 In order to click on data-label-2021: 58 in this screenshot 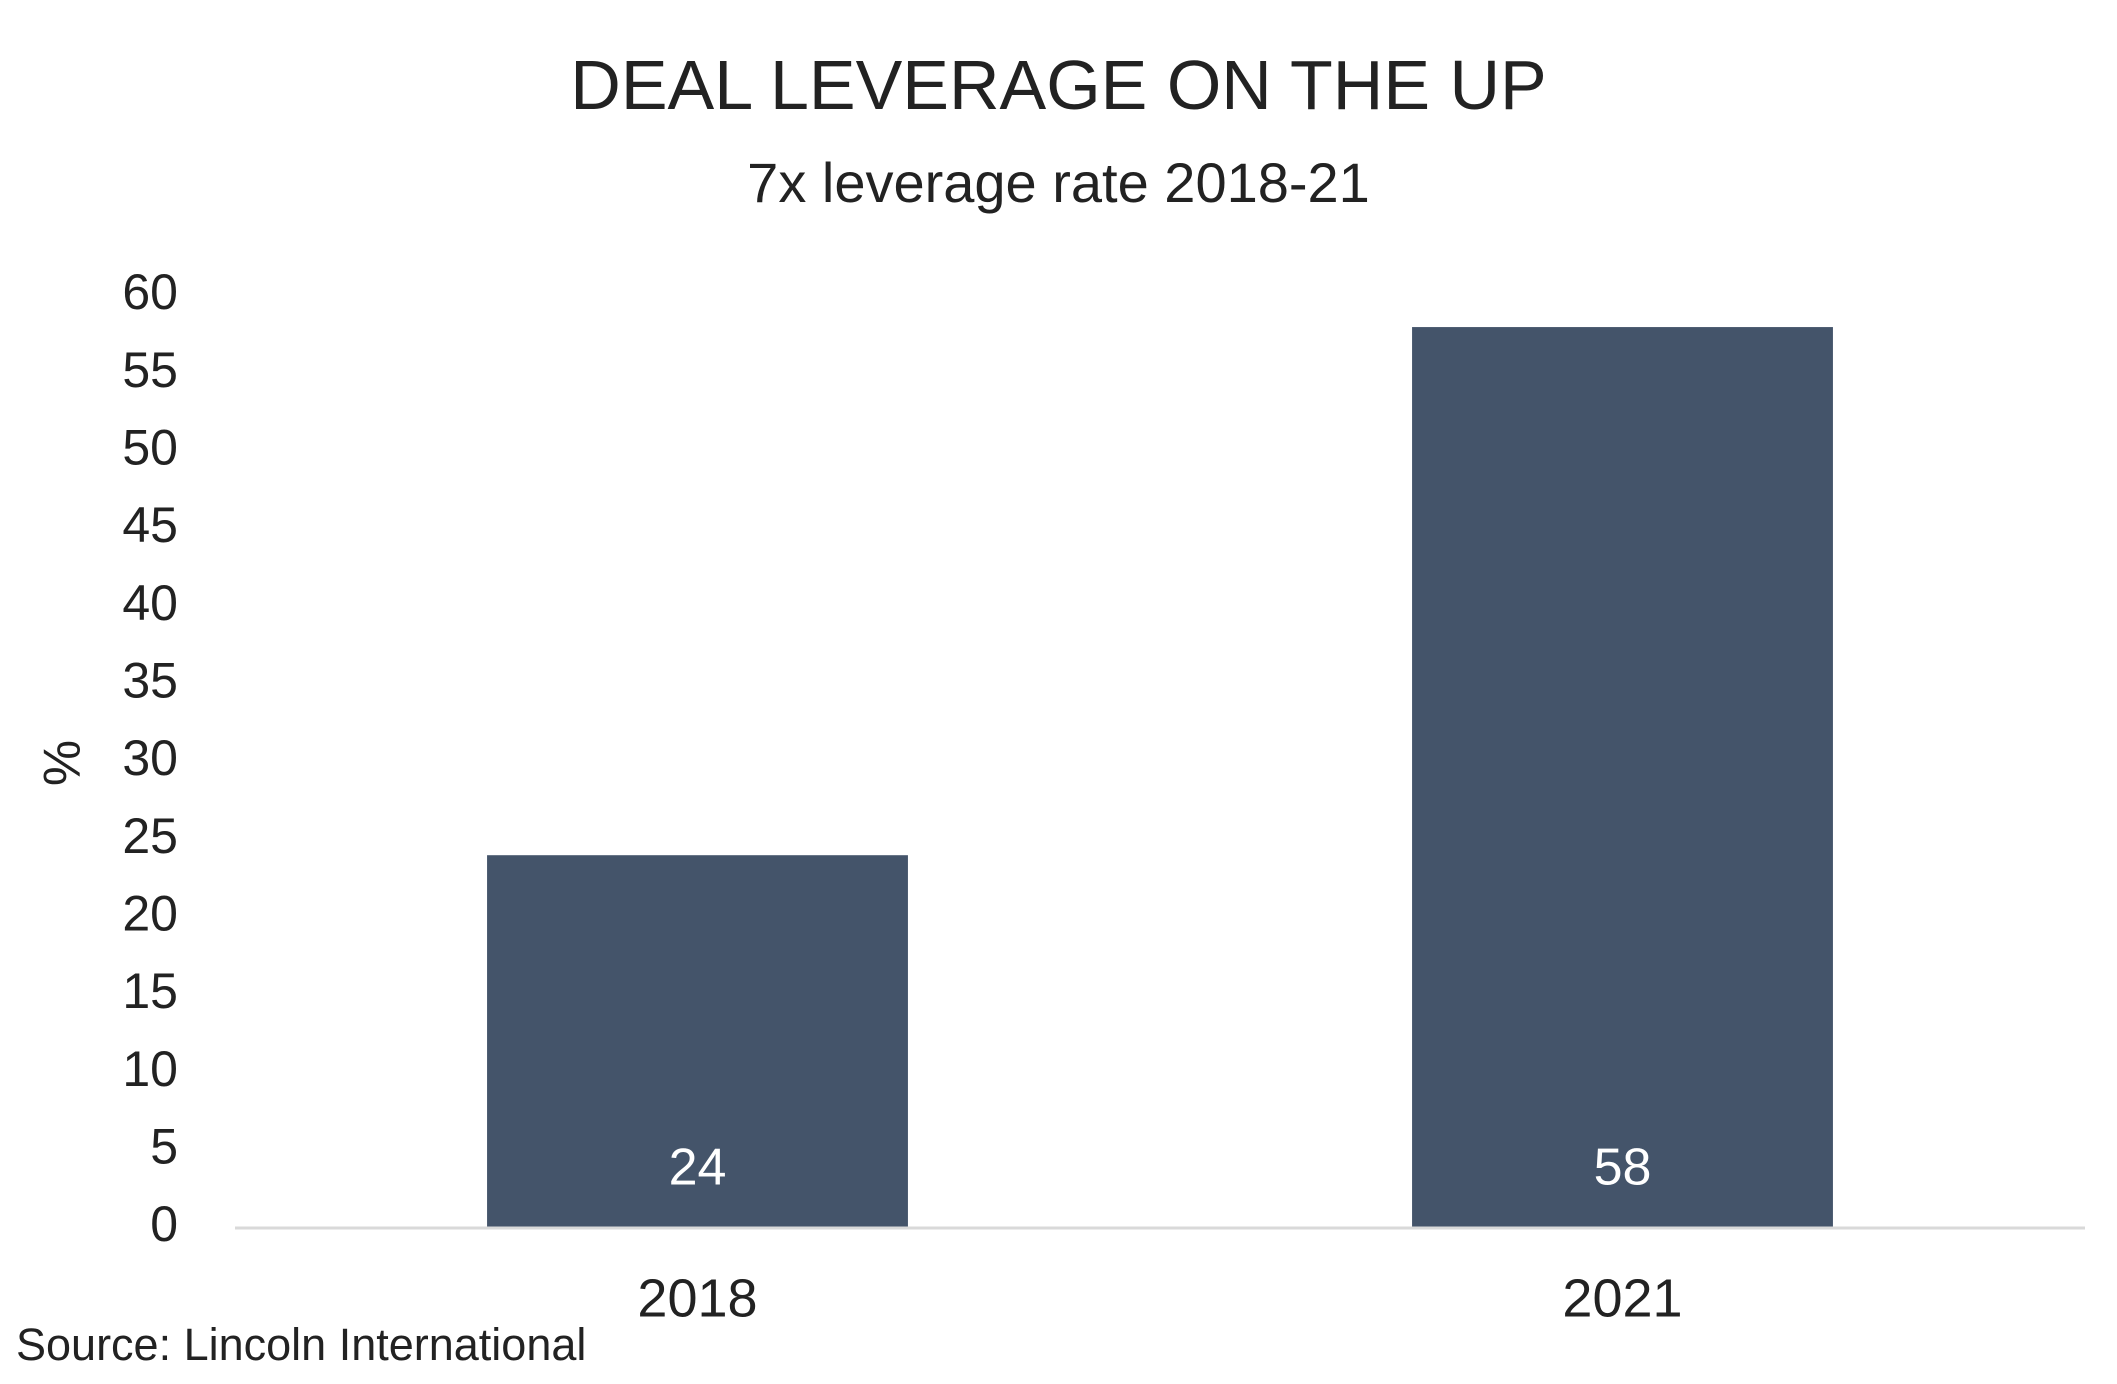, I will do `click(1623, 1168)`.